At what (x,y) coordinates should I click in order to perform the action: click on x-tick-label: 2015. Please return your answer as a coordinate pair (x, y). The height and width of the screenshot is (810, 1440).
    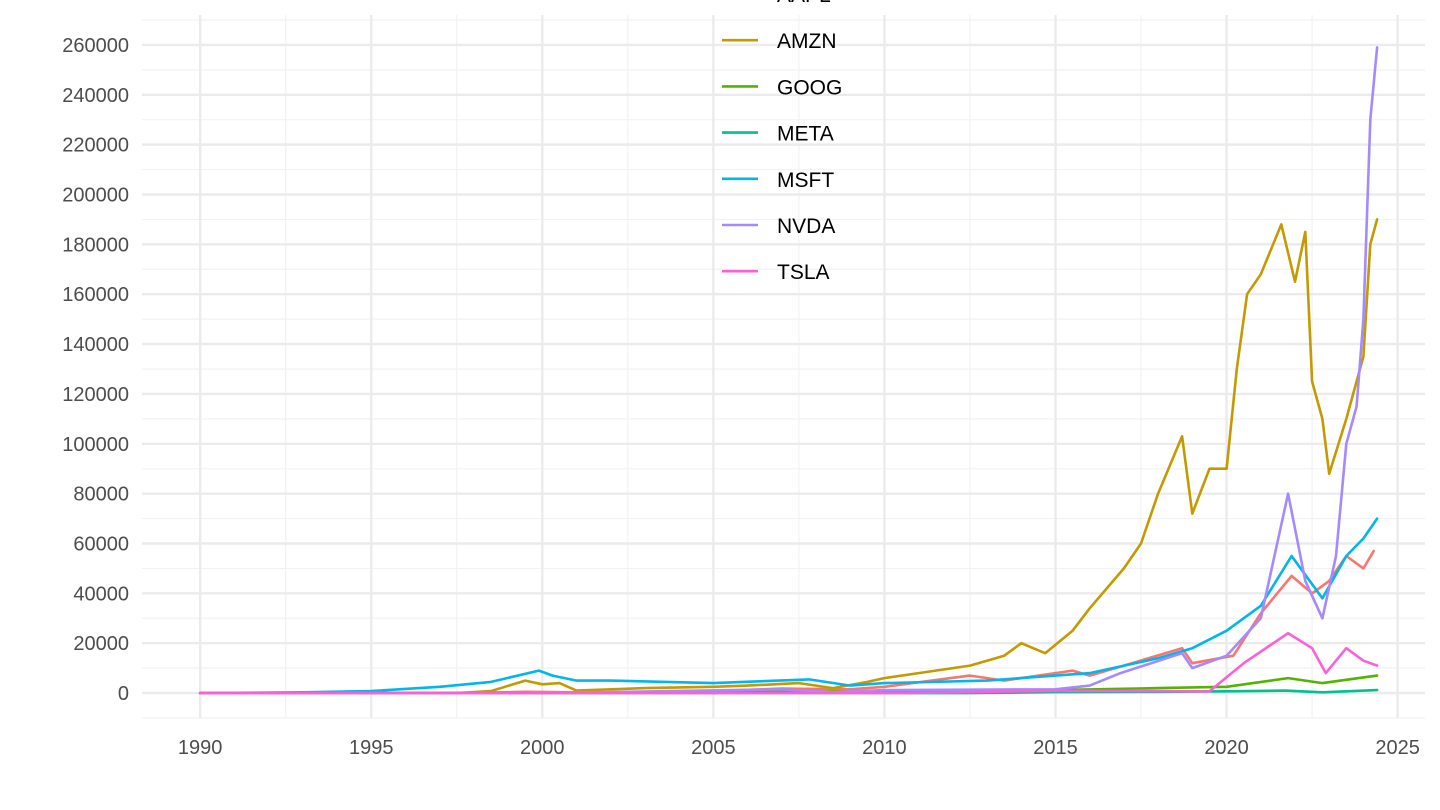
    Looking at the image, I should click on (1055, 748).